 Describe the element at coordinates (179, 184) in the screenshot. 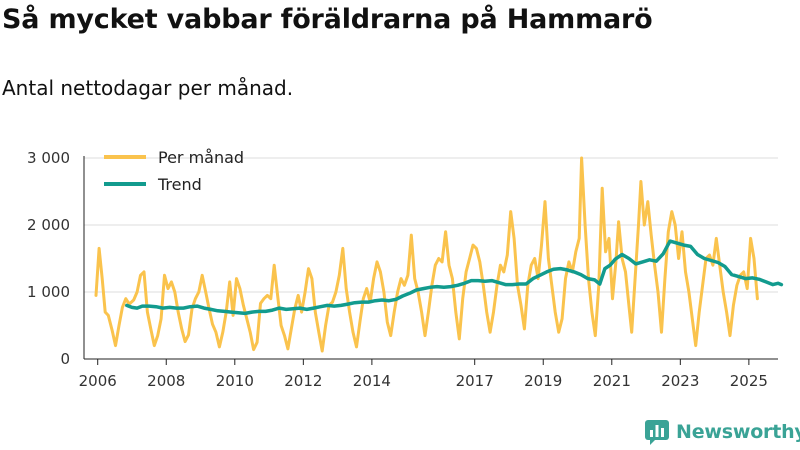

I see `legend-label: Trend` at that location.